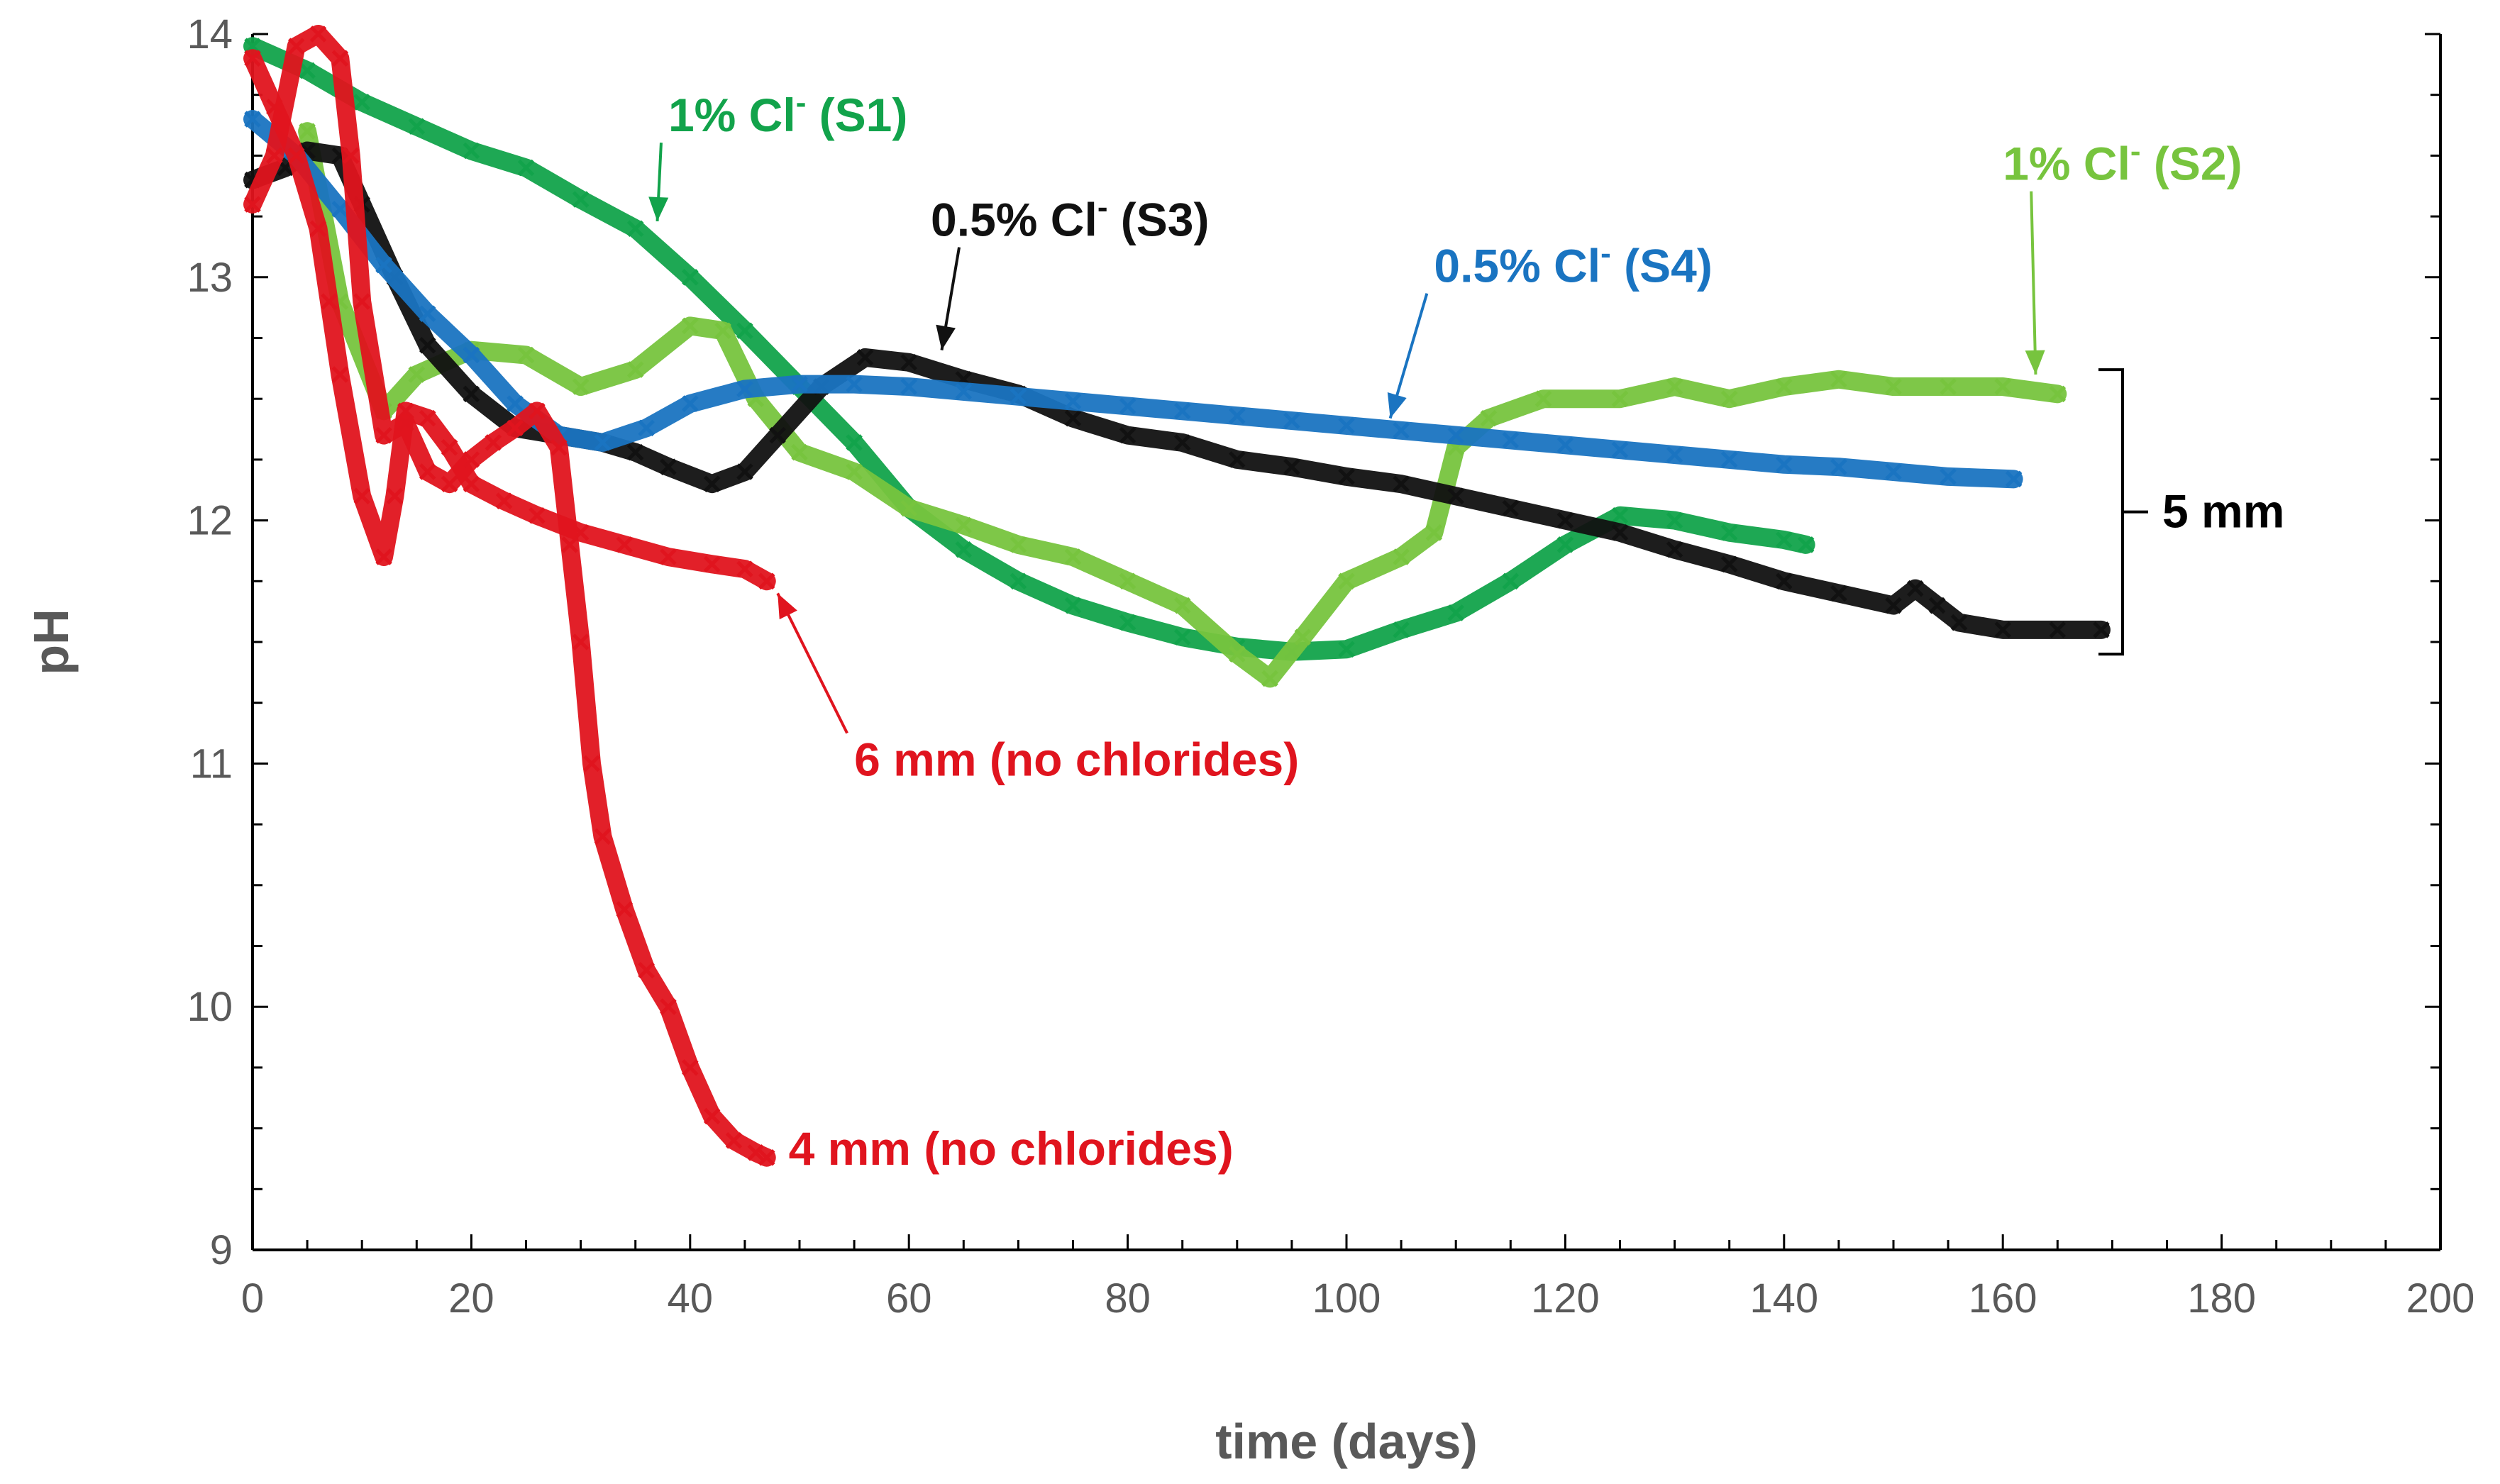  What do you see at coordinates (856, 115) in the screenshot?
I see `annotation-tail: (S1)` at bounding box center [856, 115].